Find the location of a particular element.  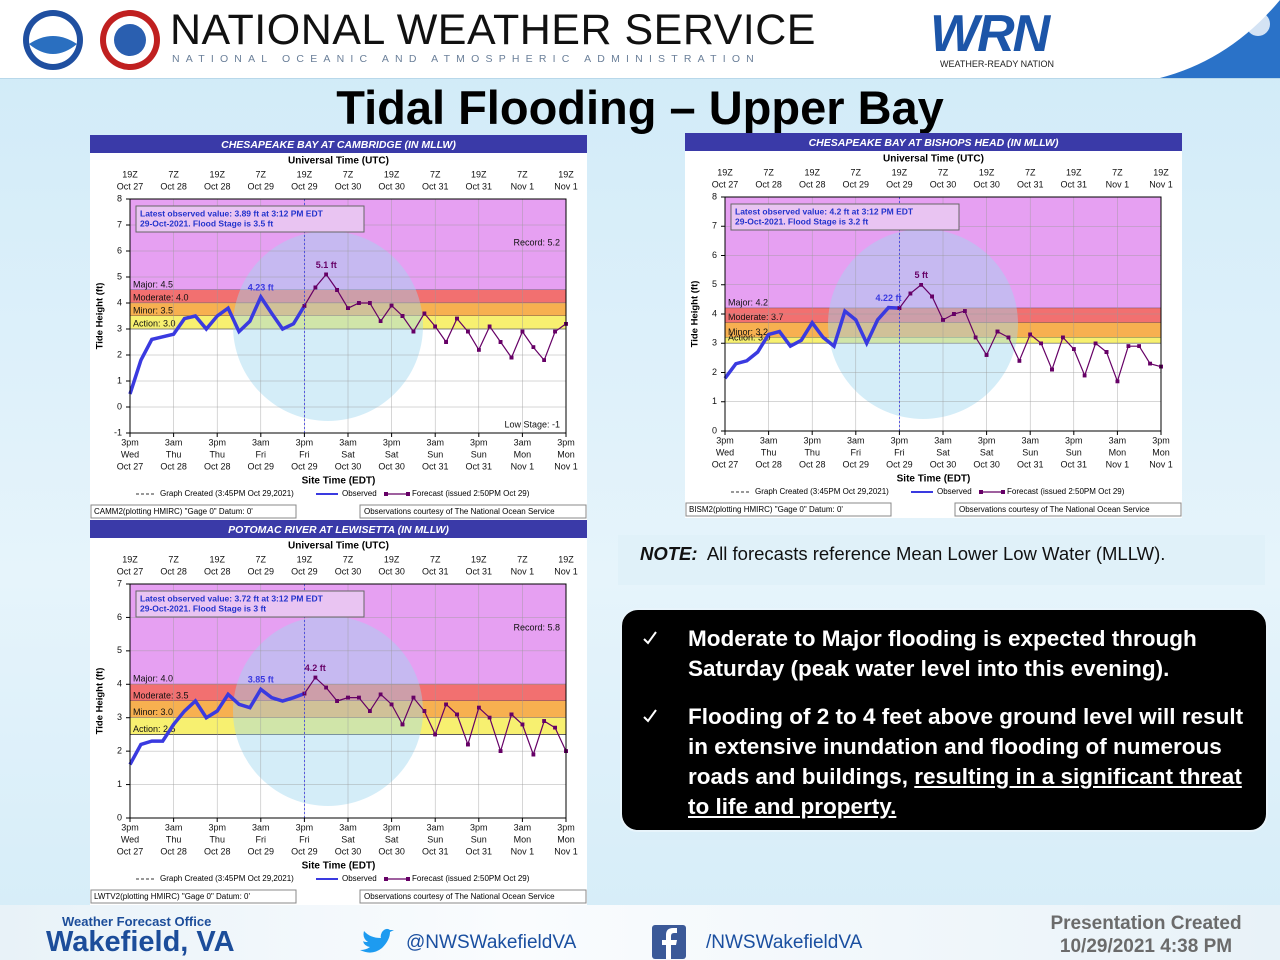

footer is located at coordinates (640, 932).